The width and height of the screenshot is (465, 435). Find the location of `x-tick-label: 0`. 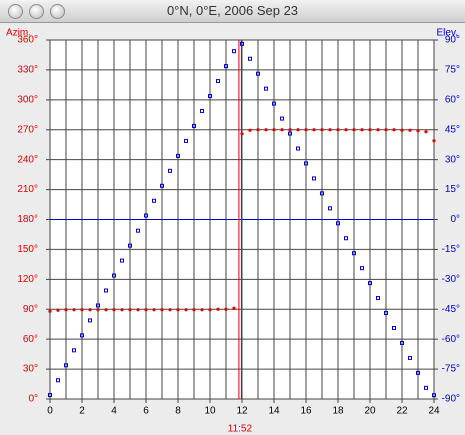

x-tick-label: 0 is located at coordinates (50, 411).